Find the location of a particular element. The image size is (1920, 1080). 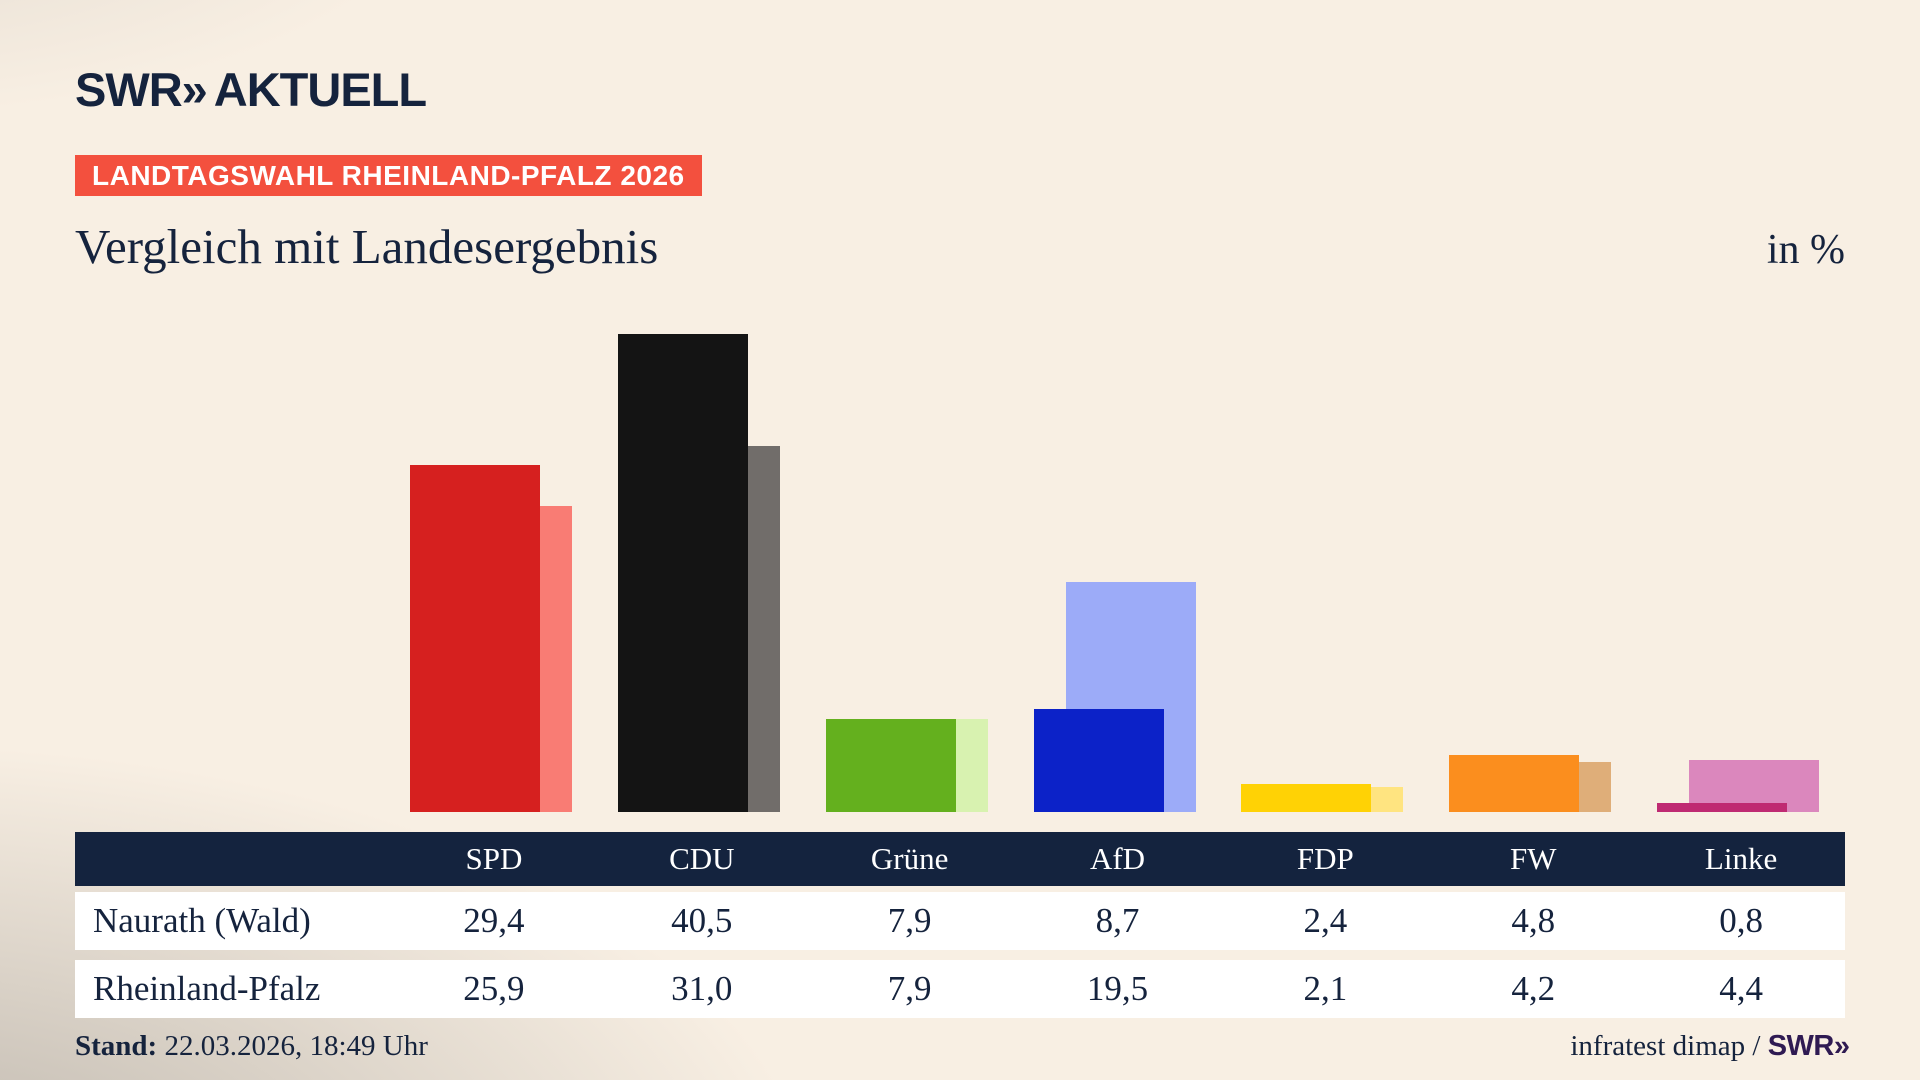

column-header-fw: FW is located at coordinates (1533, 858).